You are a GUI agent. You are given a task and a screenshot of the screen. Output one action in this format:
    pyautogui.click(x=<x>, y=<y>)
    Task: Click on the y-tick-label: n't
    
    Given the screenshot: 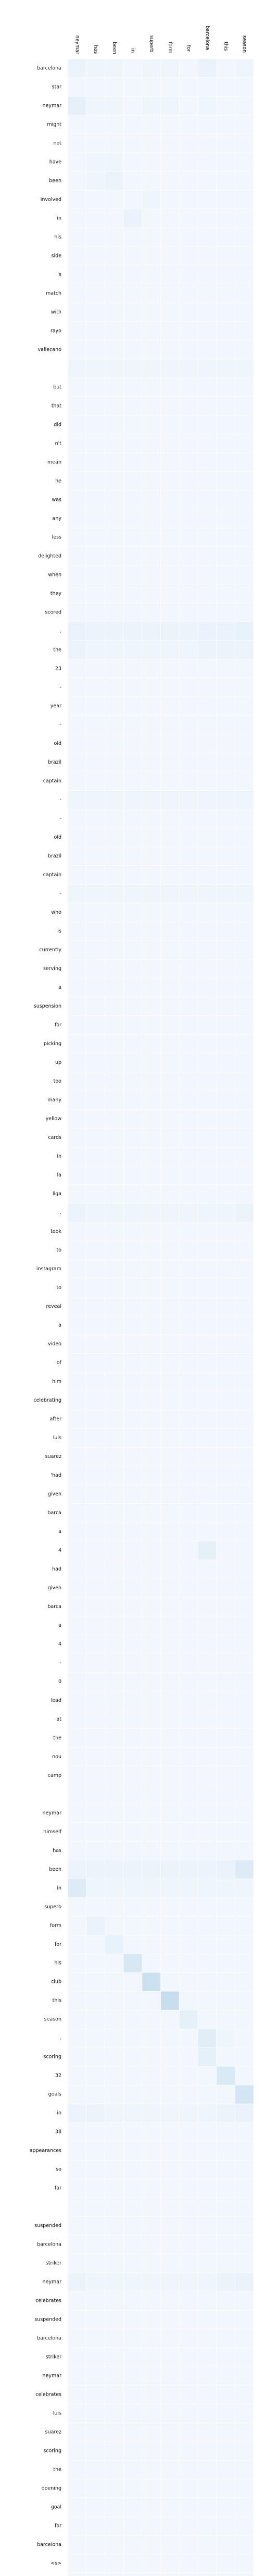 What is the action you would take?
    pyautogui.click(x=58, y=443)
    